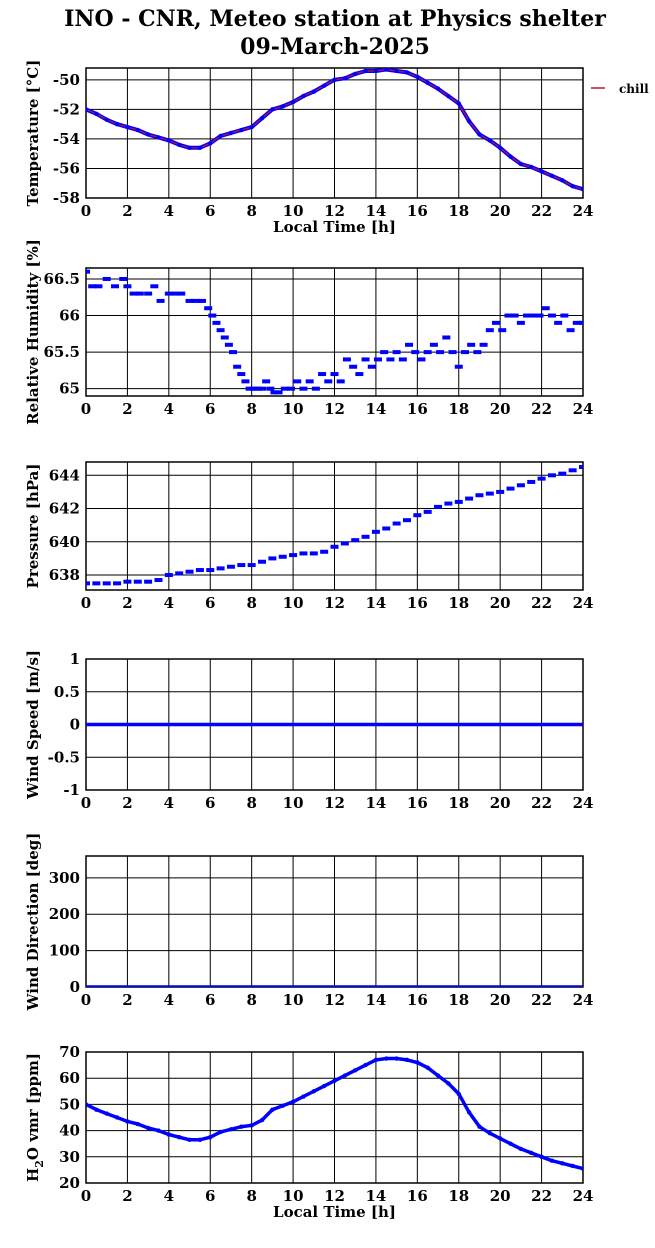  Describe the element at coordinates (66, 168) in the screenshot. I see `temperature-ytick-label: -56` at that location.